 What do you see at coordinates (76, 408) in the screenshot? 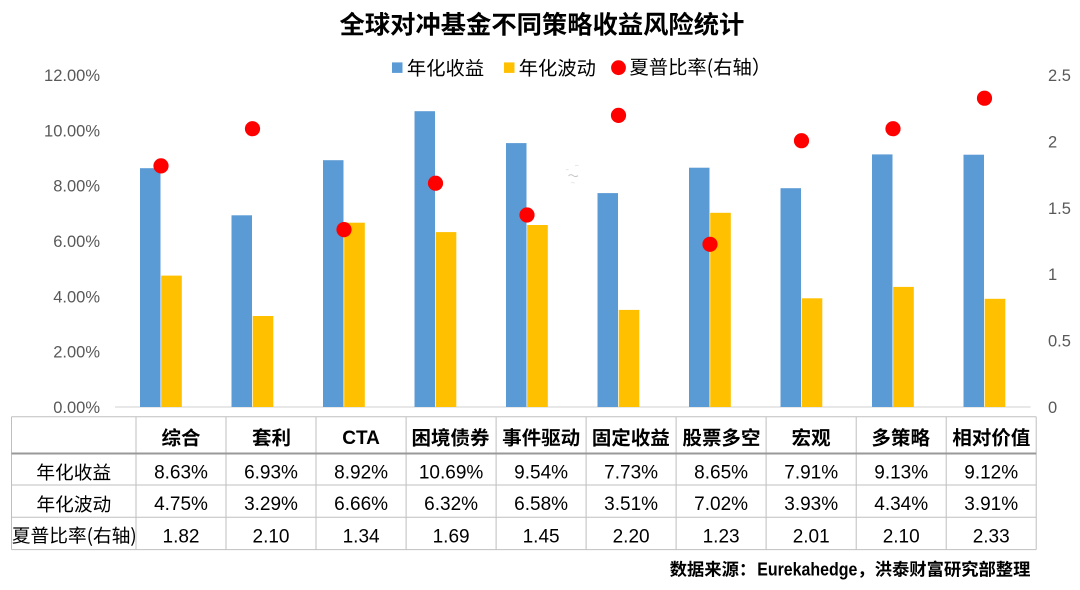
I see `svg-text: 0.00%` at bounding box center [76, 408].